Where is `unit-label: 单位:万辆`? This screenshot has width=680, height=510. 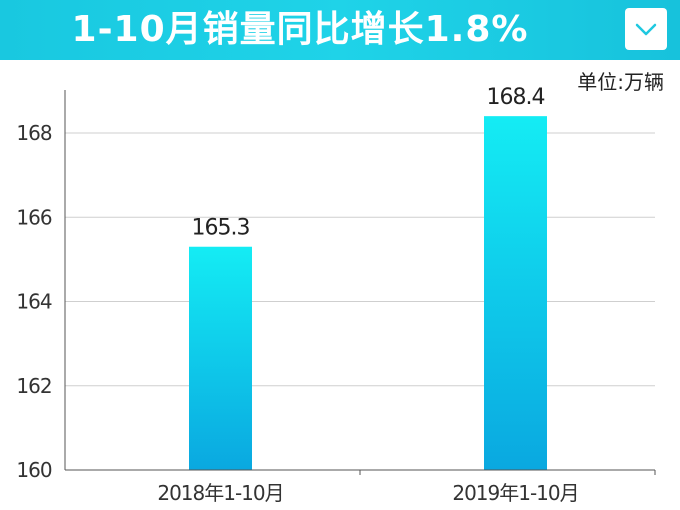 unit-label: 单位:万辆 is located at coordinates (620, 82).